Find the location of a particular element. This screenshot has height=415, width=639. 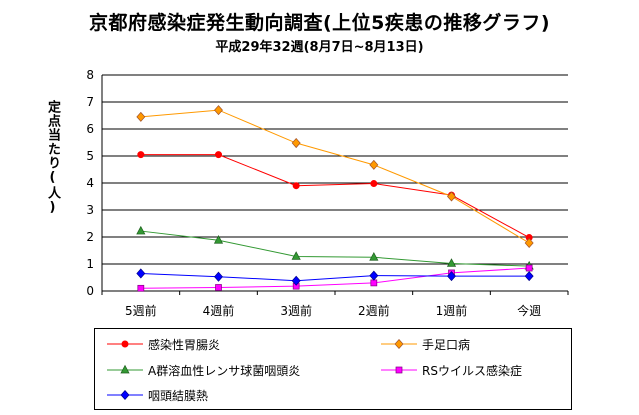

legend: 感染性胃腸炎 手足口病 A群溶血性レンサ球菌咽頭炎 RSウイルス感染症咽頭結膜熱 is located at coordinates (333, 369).